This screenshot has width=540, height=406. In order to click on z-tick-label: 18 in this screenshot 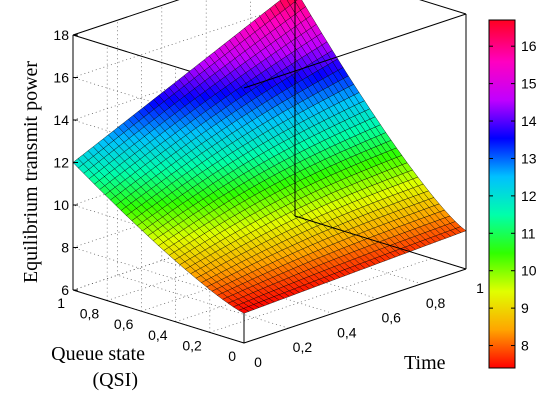, I will do `click(61, 35)`.